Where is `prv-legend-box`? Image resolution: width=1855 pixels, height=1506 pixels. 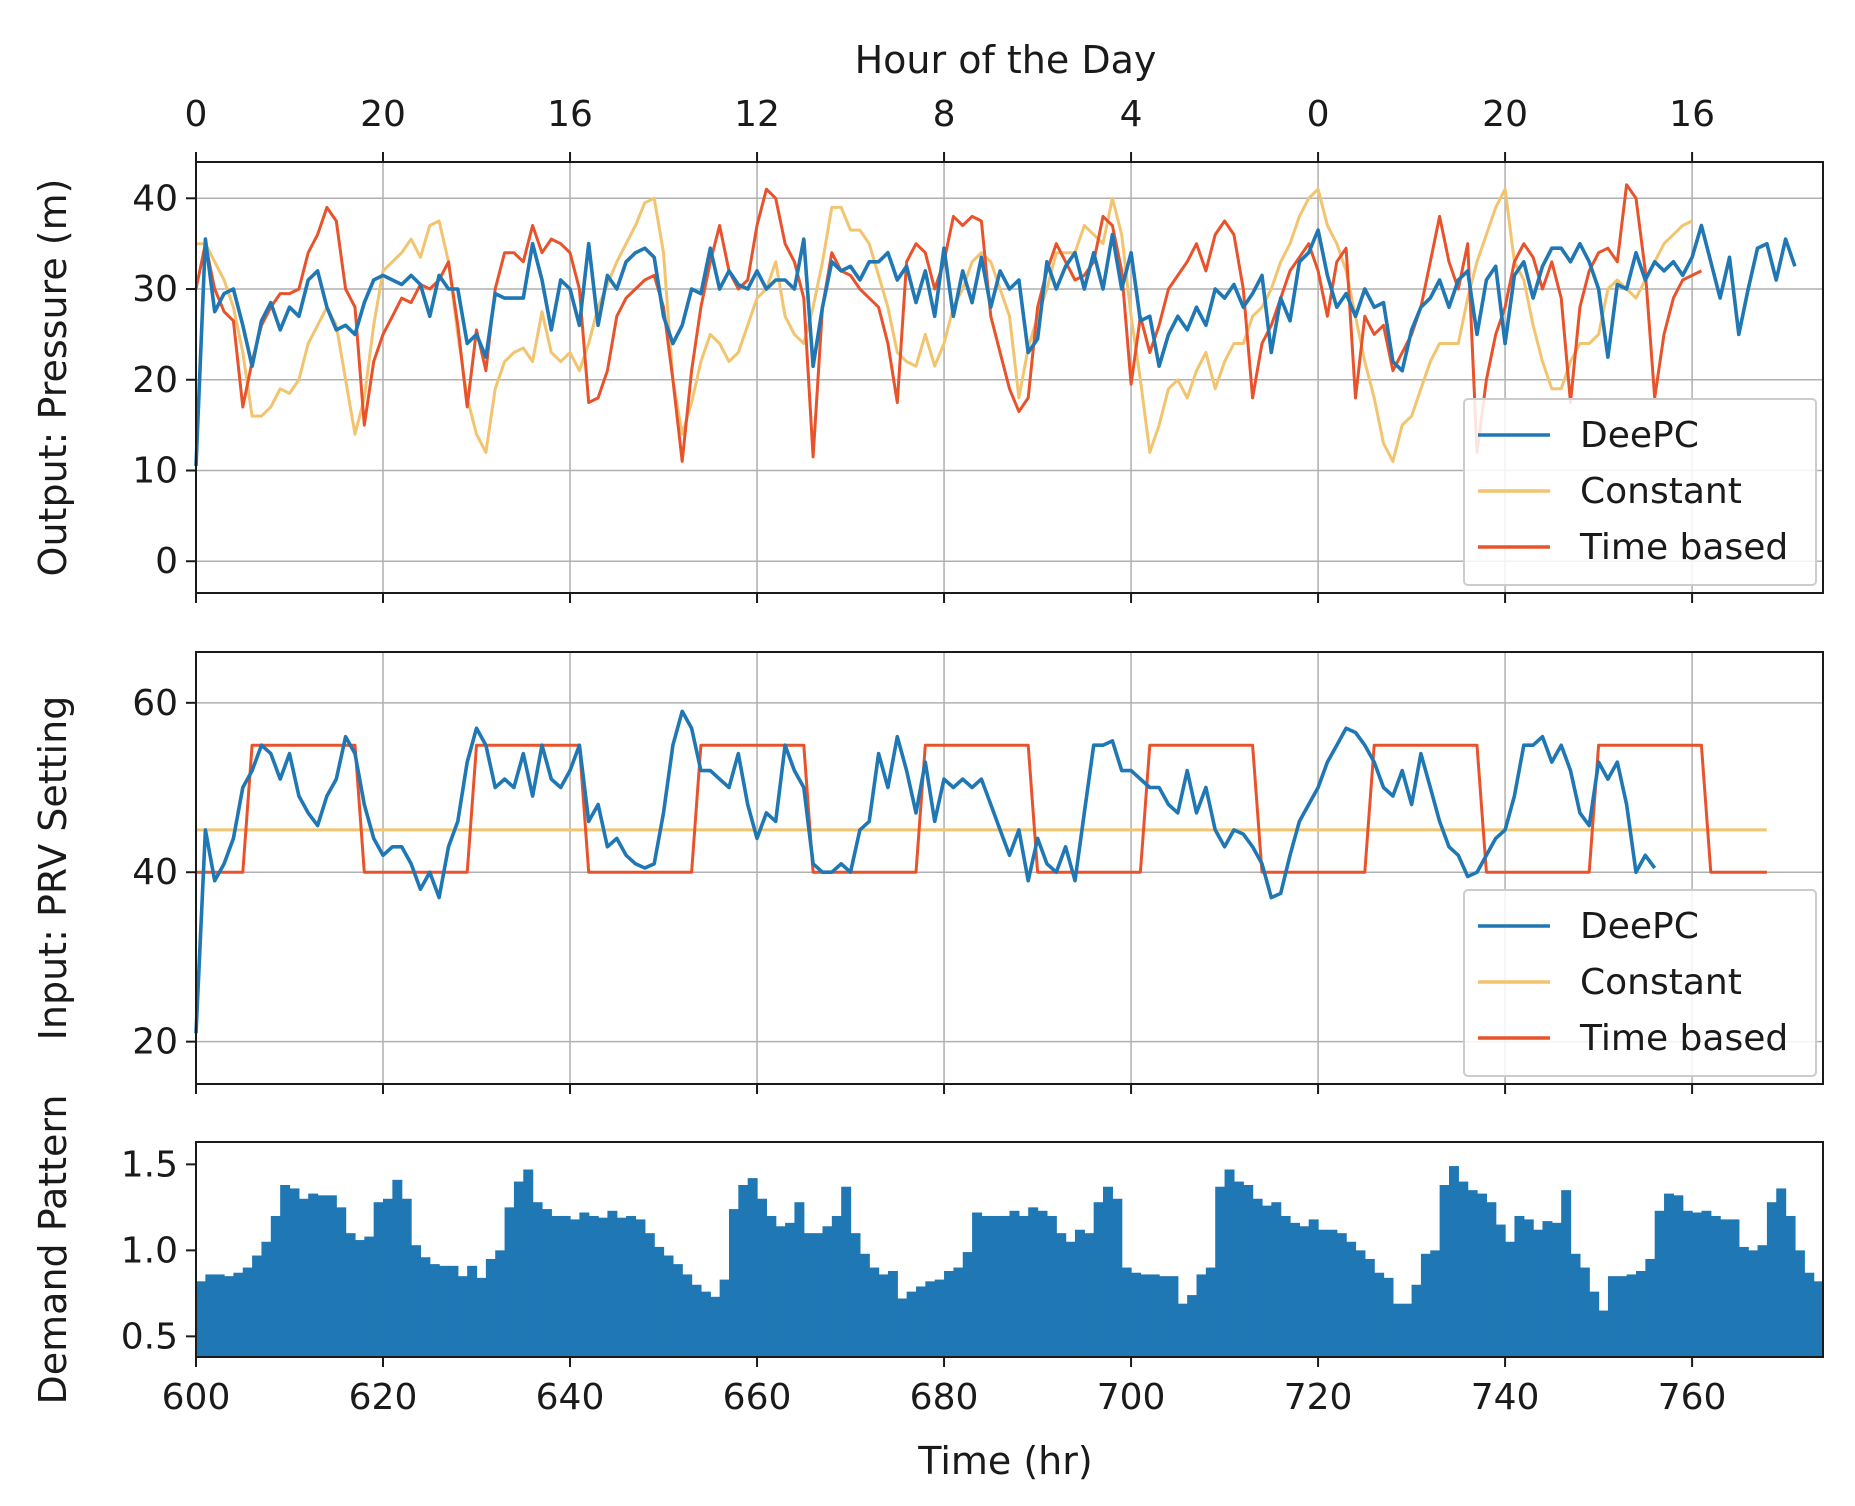
prv-legend-box is located at coordinates (1640, 983).